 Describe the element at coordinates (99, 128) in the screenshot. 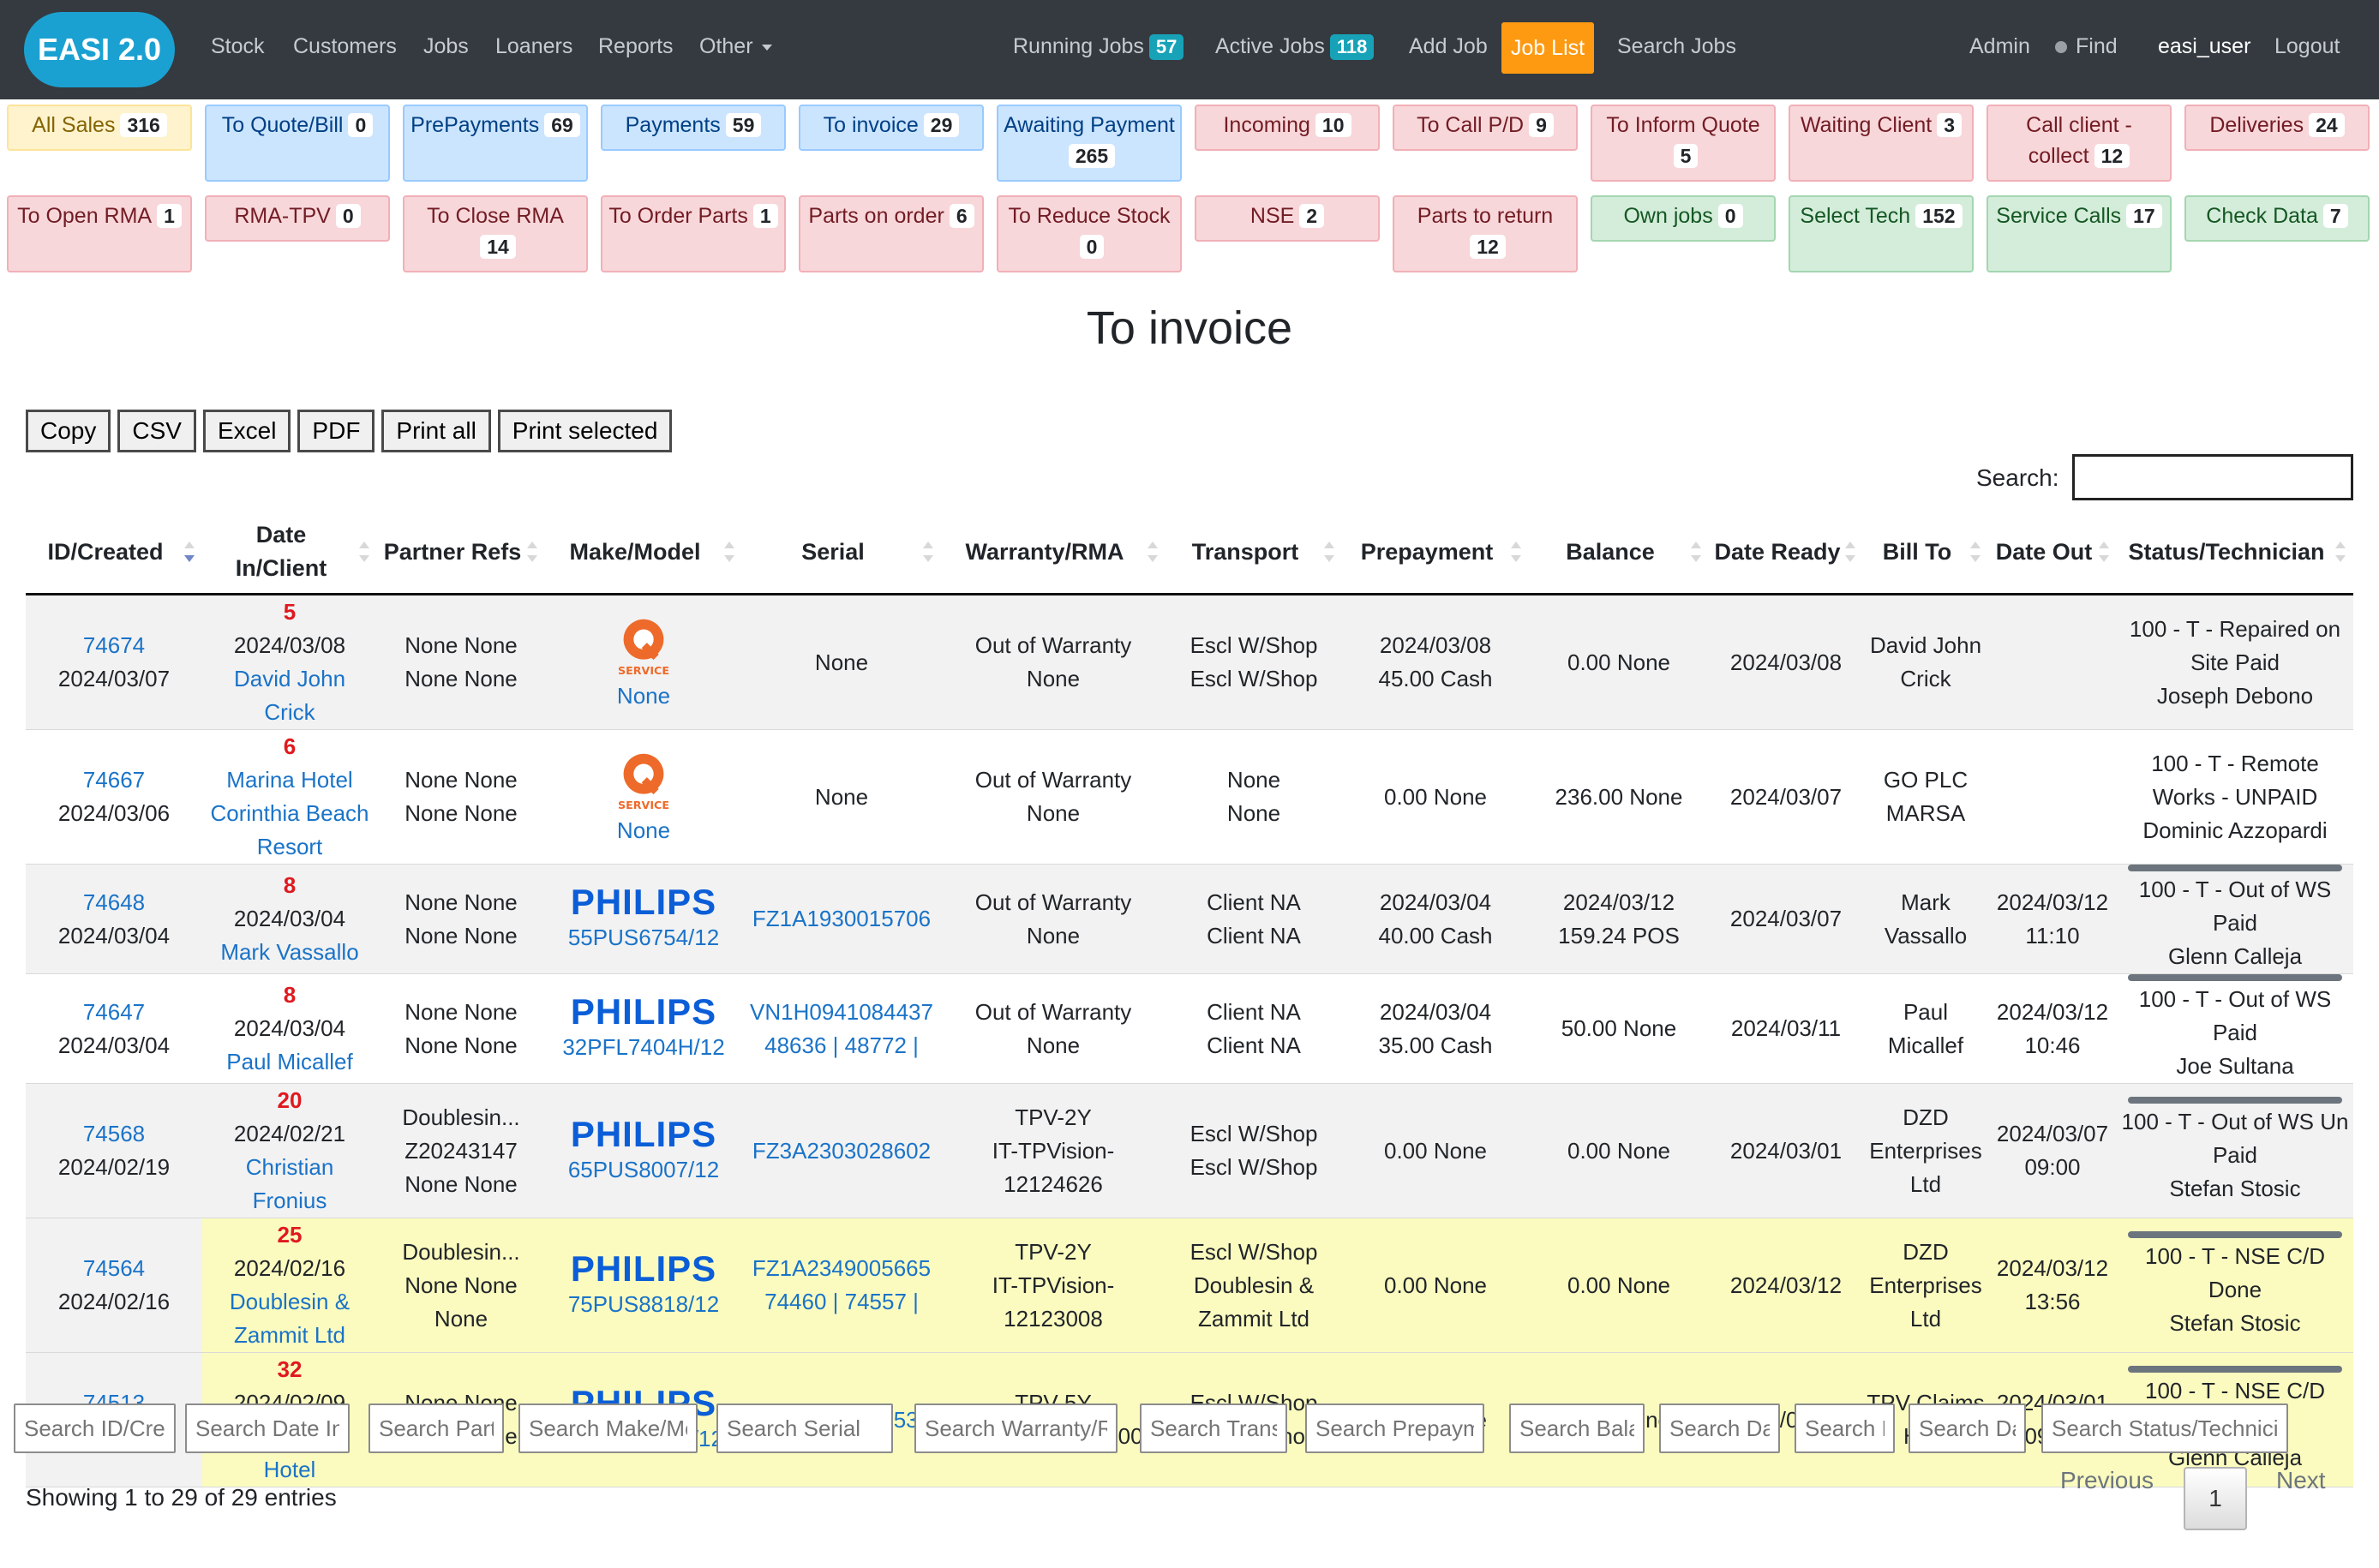

I see `status-tile-all-sales: All Sales 316` at that location.